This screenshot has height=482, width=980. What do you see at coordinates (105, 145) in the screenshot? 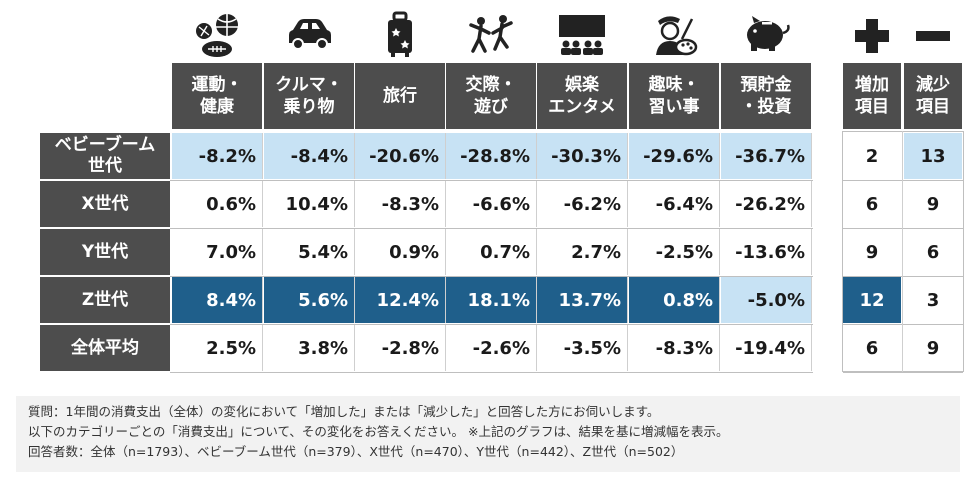
I see `label-line-1: ベビーブーム` at bounding box center [105, 145].